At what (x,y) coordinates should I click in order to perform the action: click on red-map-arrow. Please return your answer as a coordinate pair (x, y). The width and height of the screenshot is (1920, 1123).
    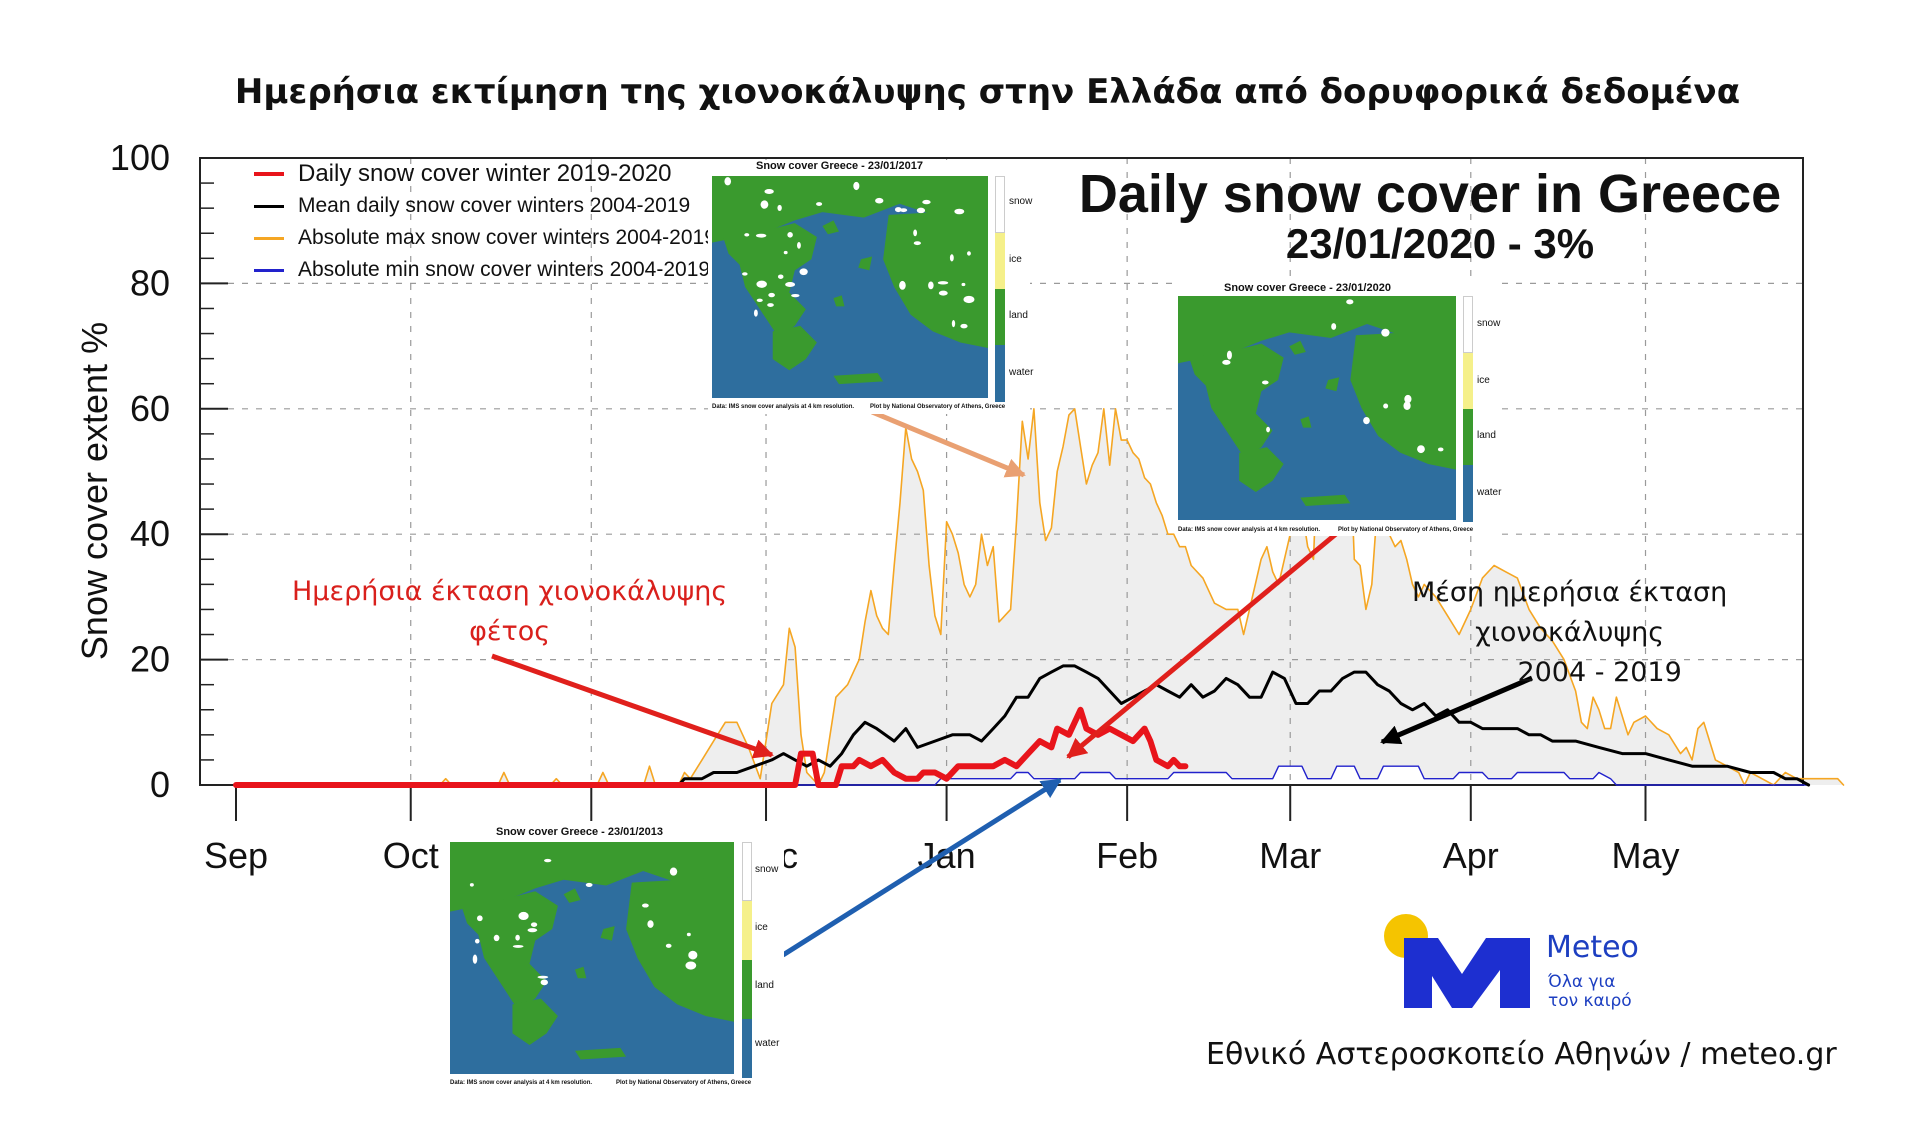
    Looking at the image, I should click on (1202, 645).